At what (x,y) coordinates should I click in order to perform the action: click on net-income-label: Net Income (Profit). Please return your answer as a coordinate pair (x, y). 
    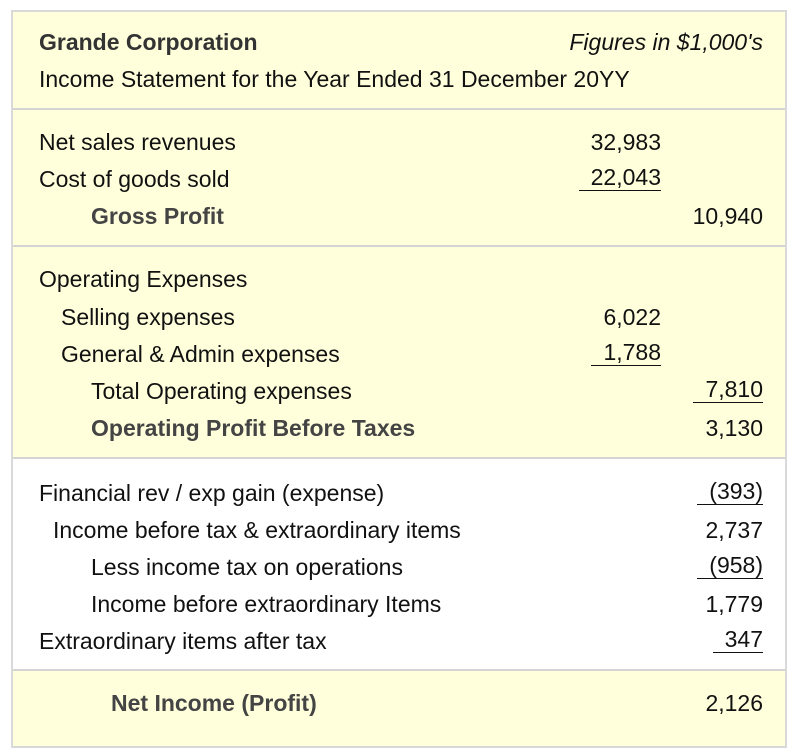
    Looking at the image, I should click on (214, 703).